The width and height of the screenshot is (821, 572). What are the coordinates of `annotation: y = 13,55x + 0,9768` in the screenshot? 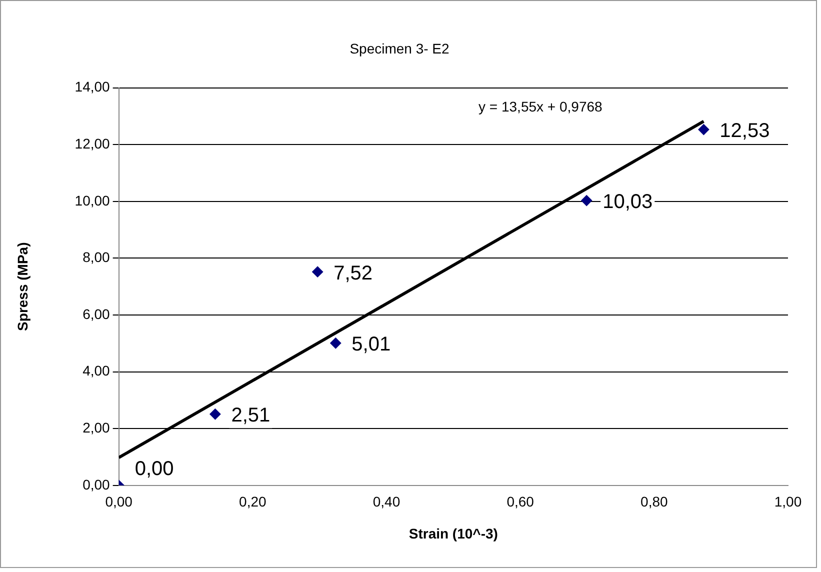 It's located at (540, 106).